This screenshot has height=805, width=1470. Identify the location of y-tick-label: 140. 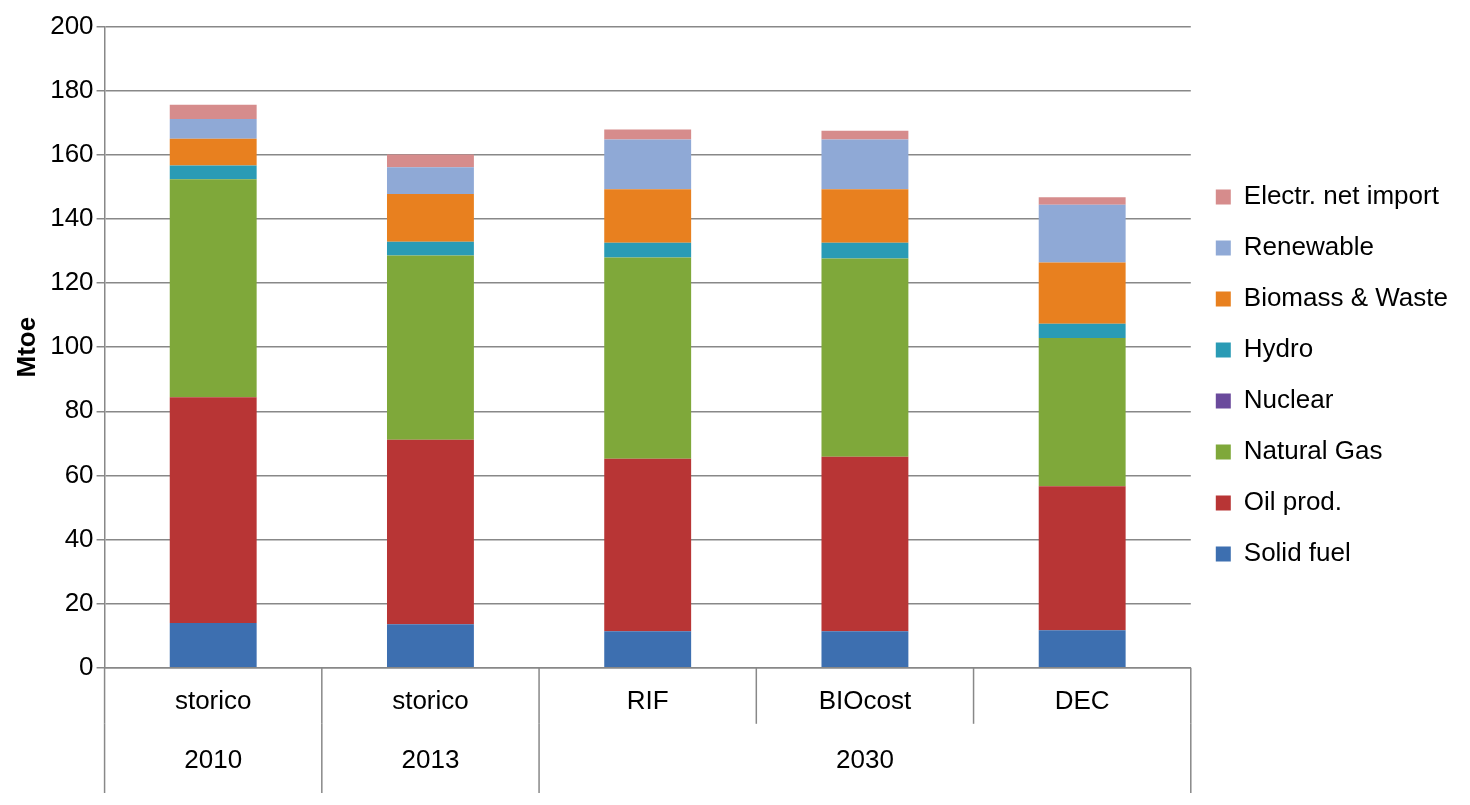
(72, 217).